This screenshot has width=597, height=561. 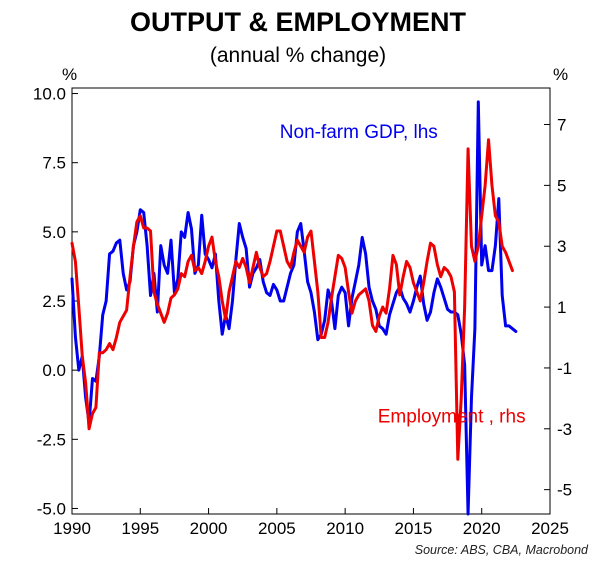 I want to click on right-tick-label: 1, so click(x=561, y=307).